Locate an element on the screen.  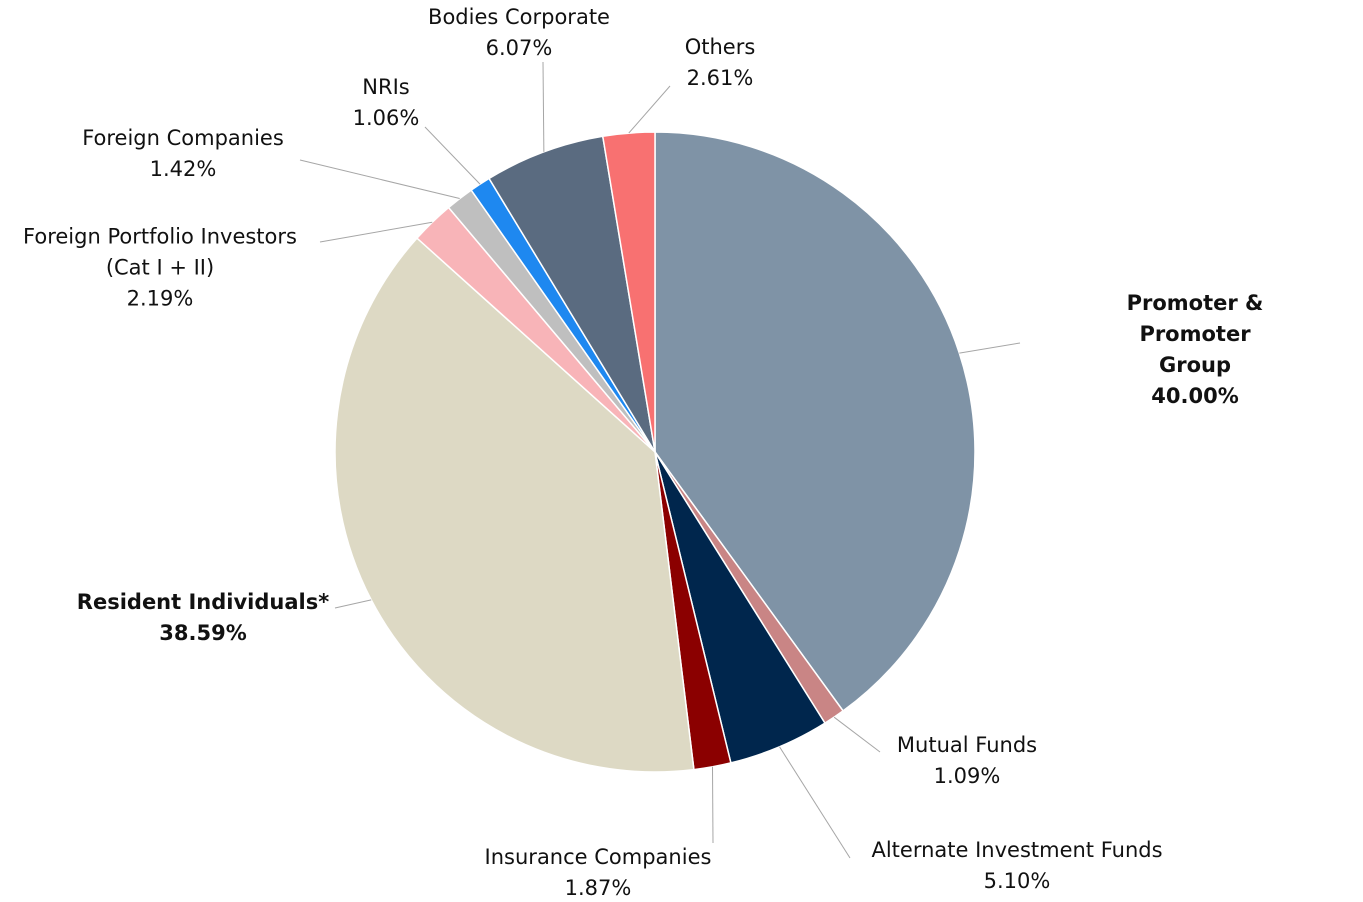
value-label: 2.61% is located at coordinates (720, 78).